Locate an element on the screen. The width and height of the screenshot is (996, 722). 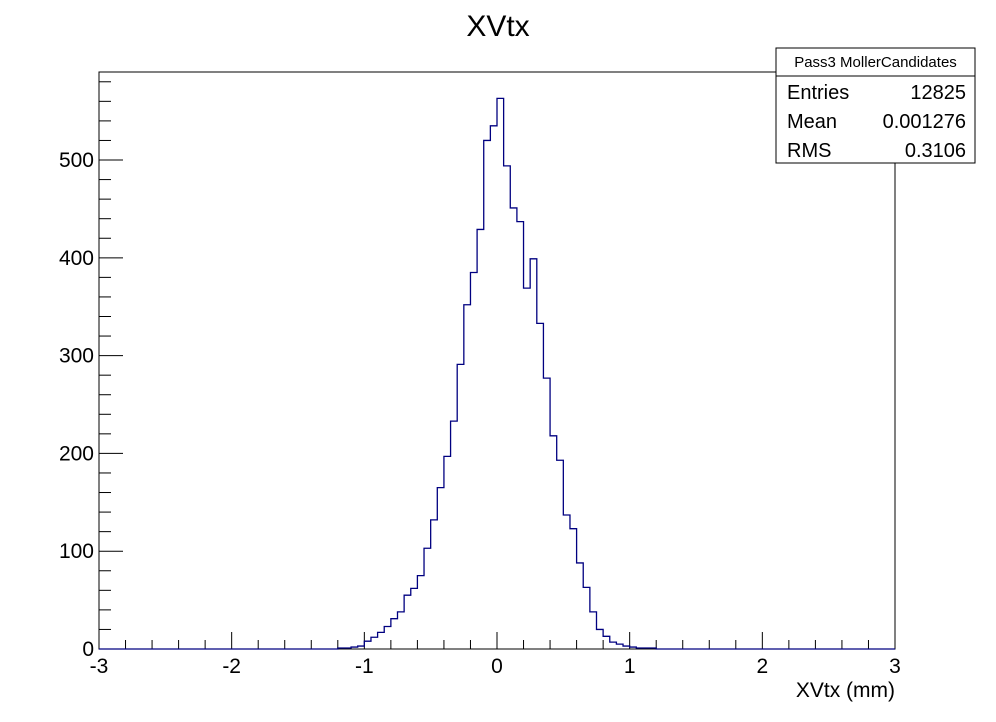
x-tick-label: 0 is located at coordinates (497, 666).